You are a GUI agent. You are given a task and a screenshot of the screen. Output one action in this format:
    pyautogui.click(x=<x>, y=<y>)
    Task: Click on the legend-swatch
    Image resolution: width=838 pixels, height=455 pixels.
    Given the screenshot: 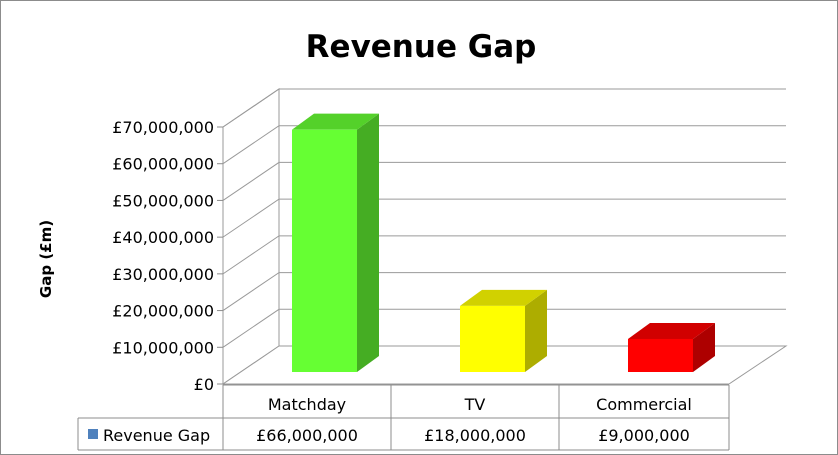 What is the action you would take?
    pyautogui.click(x=93, y=434)
    